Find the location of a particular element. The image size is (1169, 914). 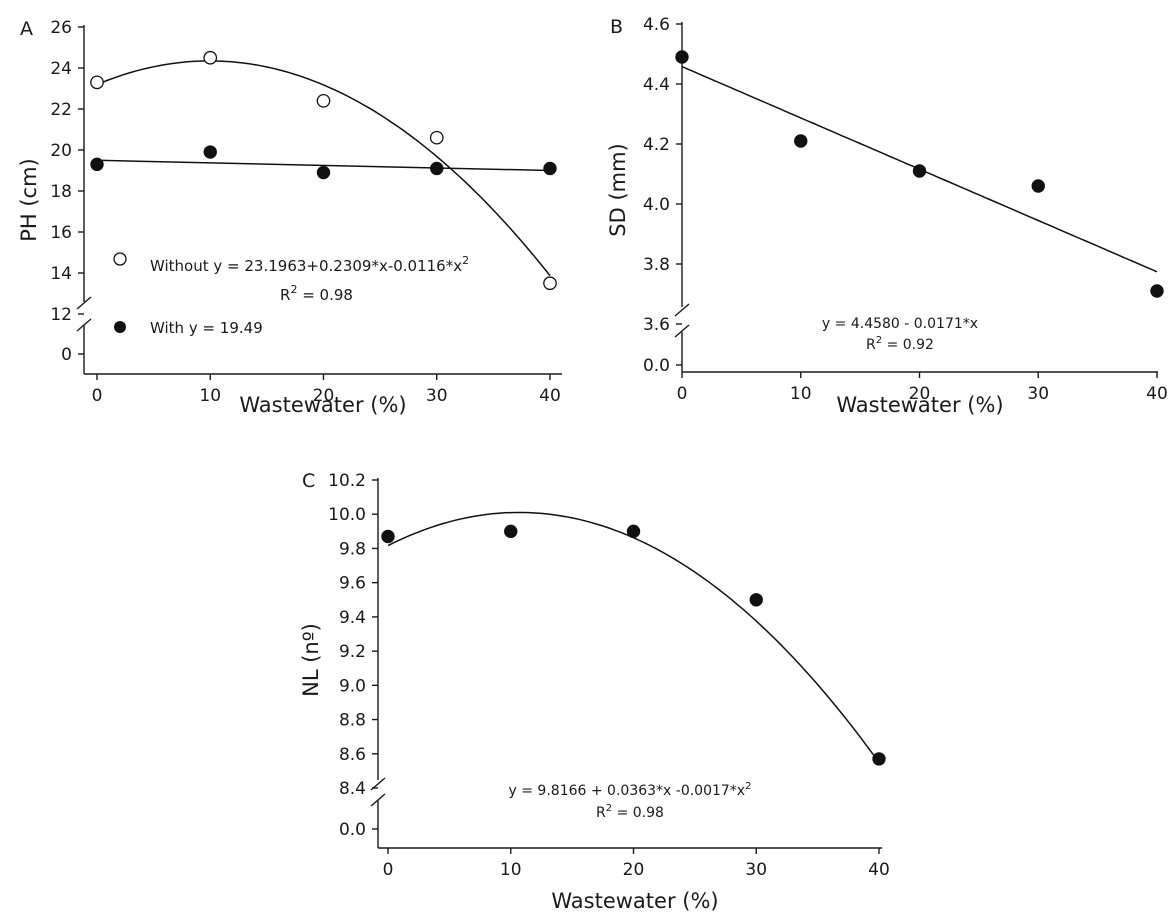

panel-c-xtick-label: 30 is located at coordinates (756, 870).